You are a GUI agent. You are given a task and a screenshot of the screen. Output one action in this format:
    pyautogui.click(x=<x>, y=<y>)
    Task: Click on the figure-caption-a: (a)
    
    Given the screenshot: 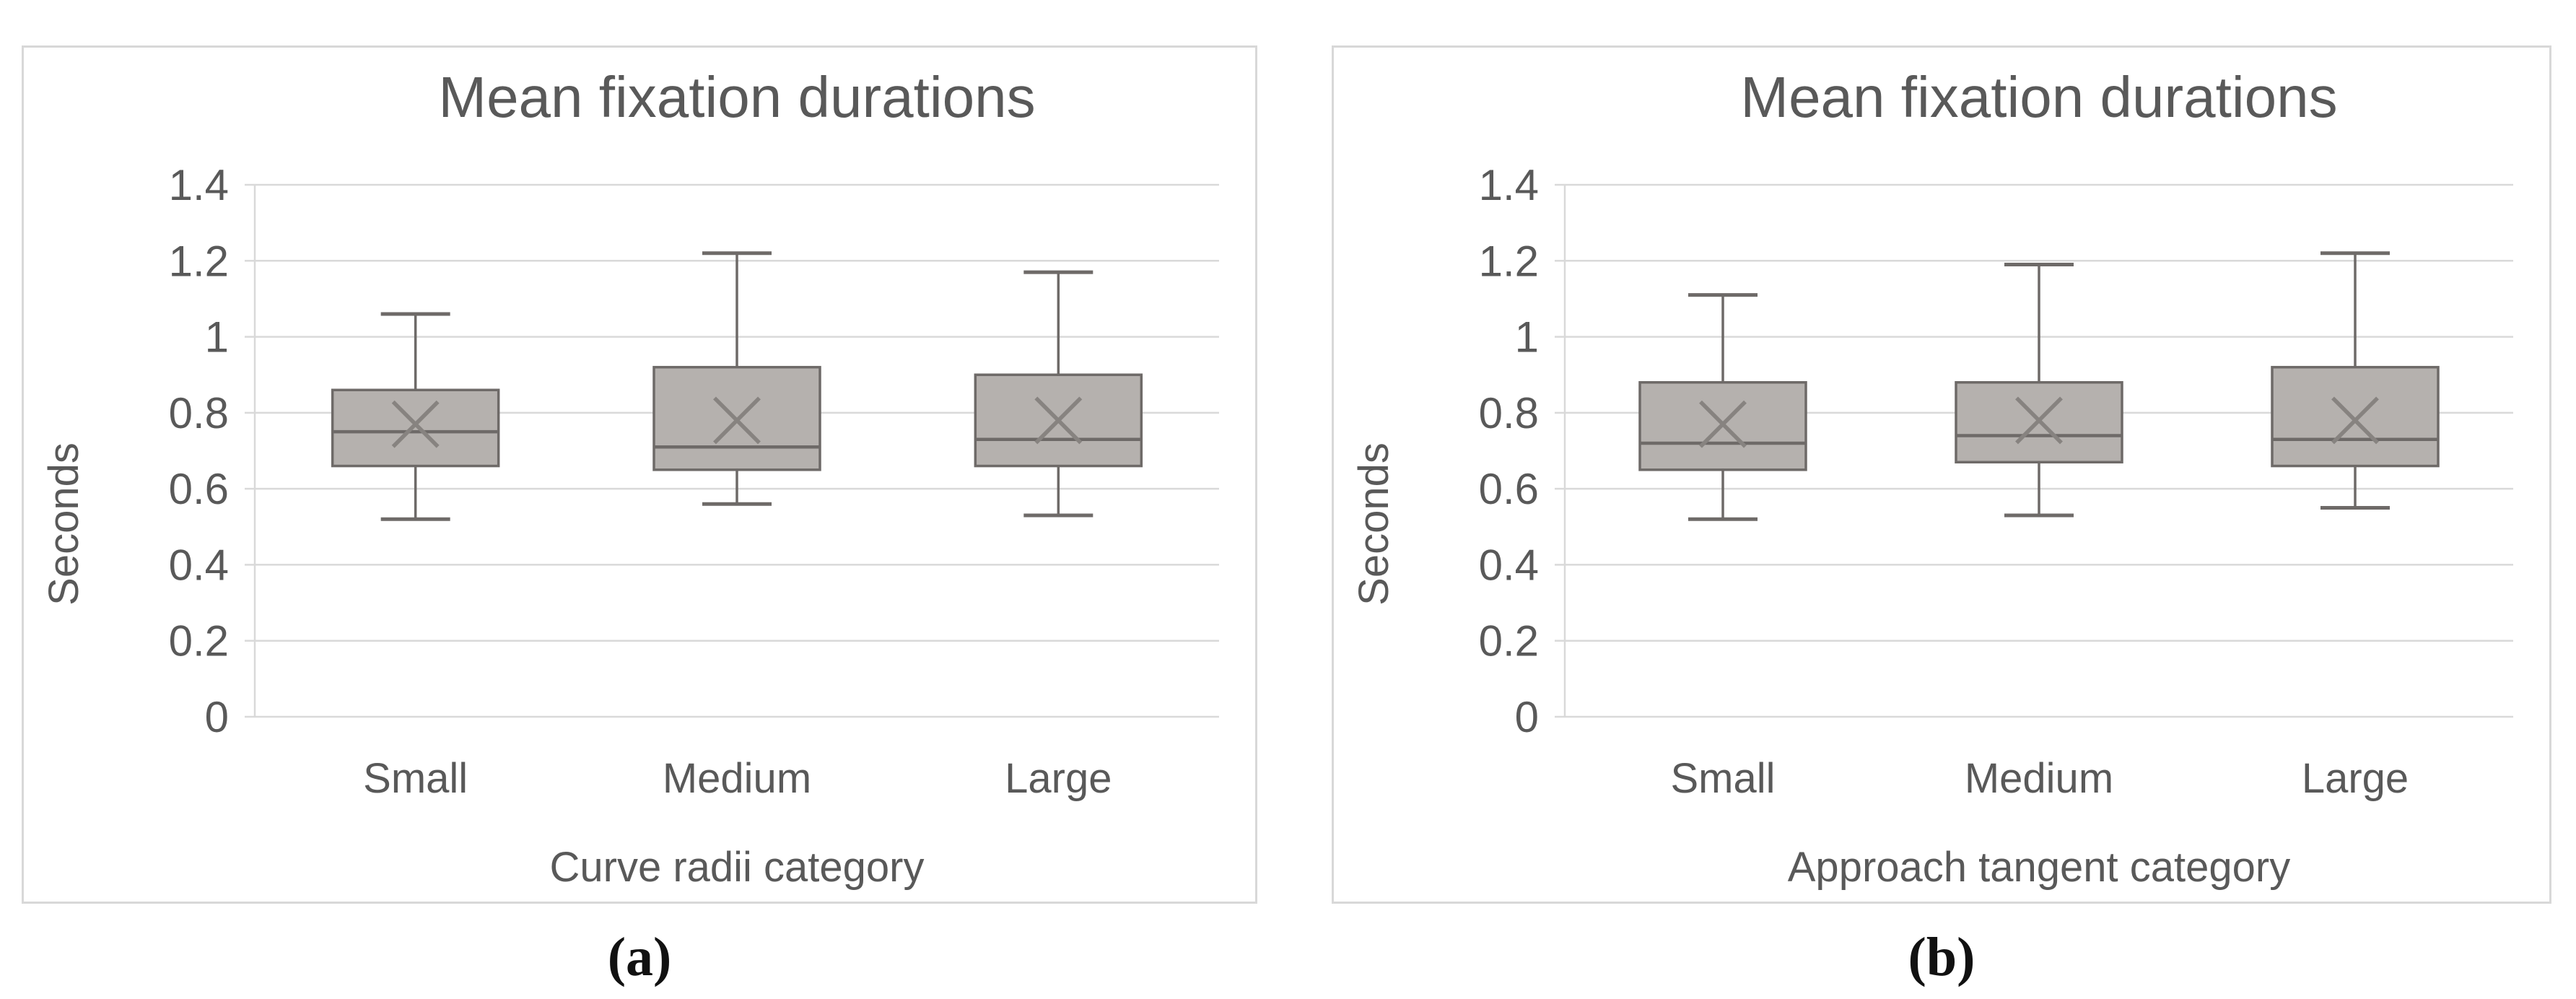 What is the action you would take?
    pyautogui.click(x=639, y=957)
    